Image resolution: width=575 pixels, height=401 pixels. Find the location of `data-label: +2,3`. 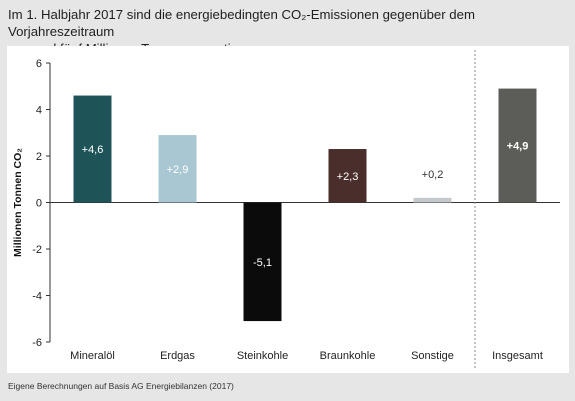

data-label: +2,3 is located at coordinates (348, 177).